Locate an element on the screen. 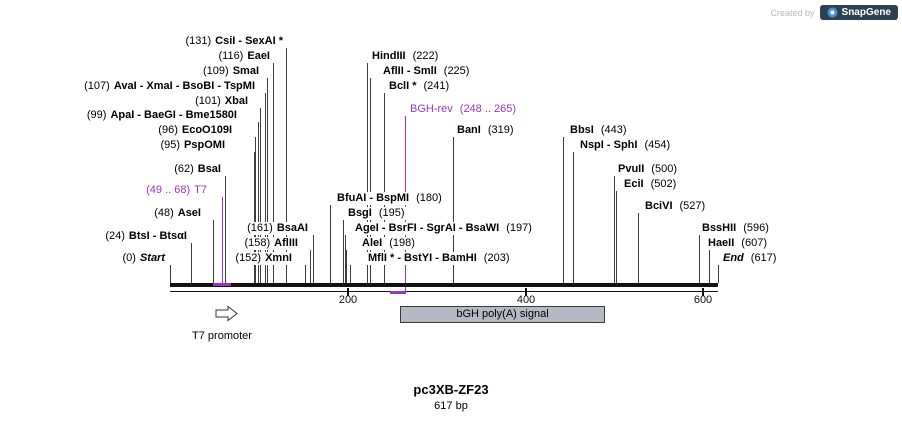  sequence-end-label: End (617) is located at coordinates (750, 258).